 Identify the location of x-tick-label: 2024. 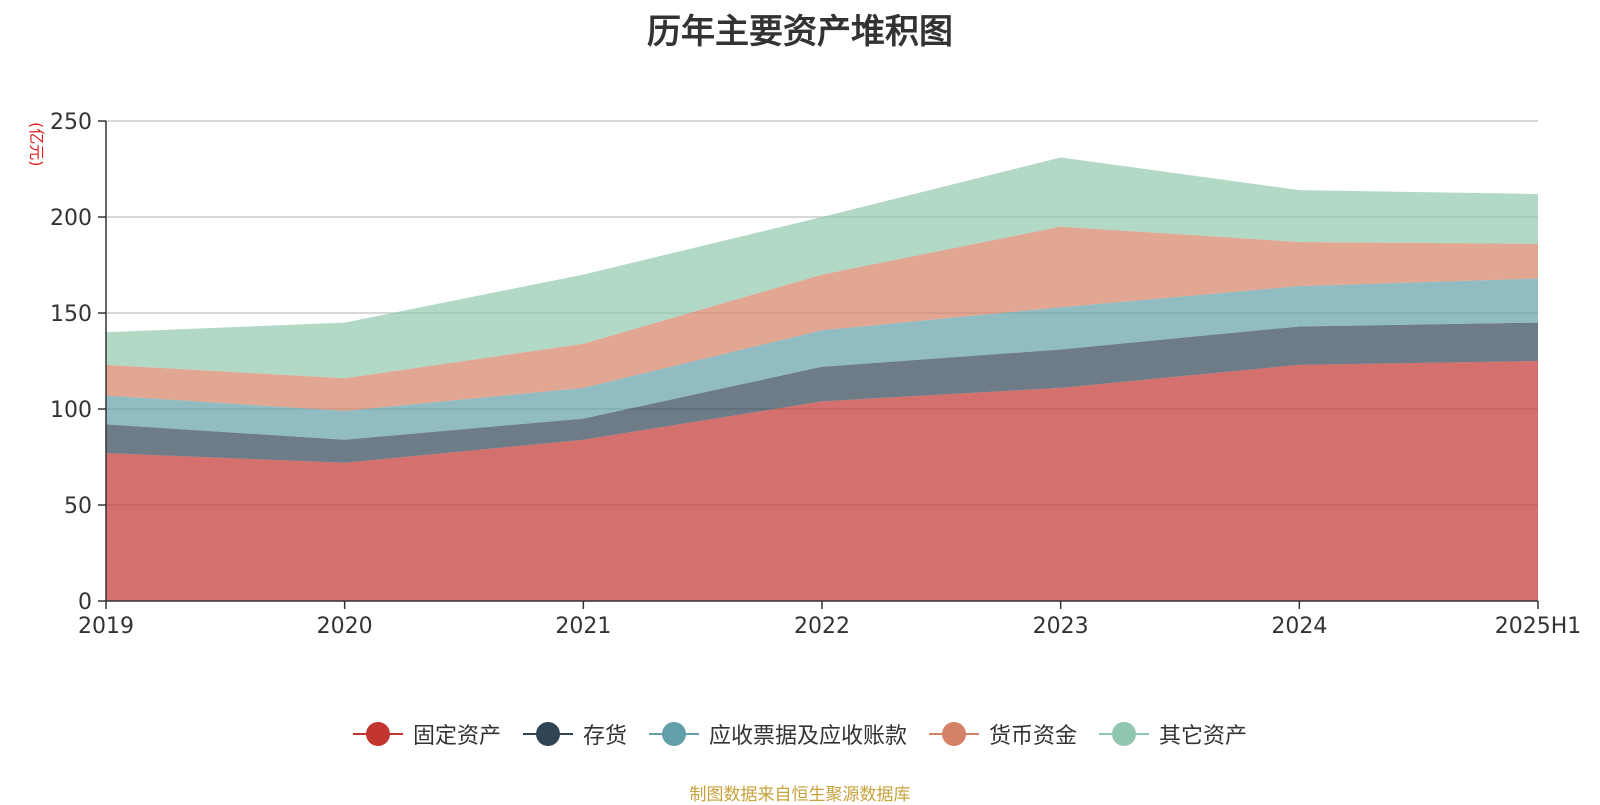
(1299, 626).